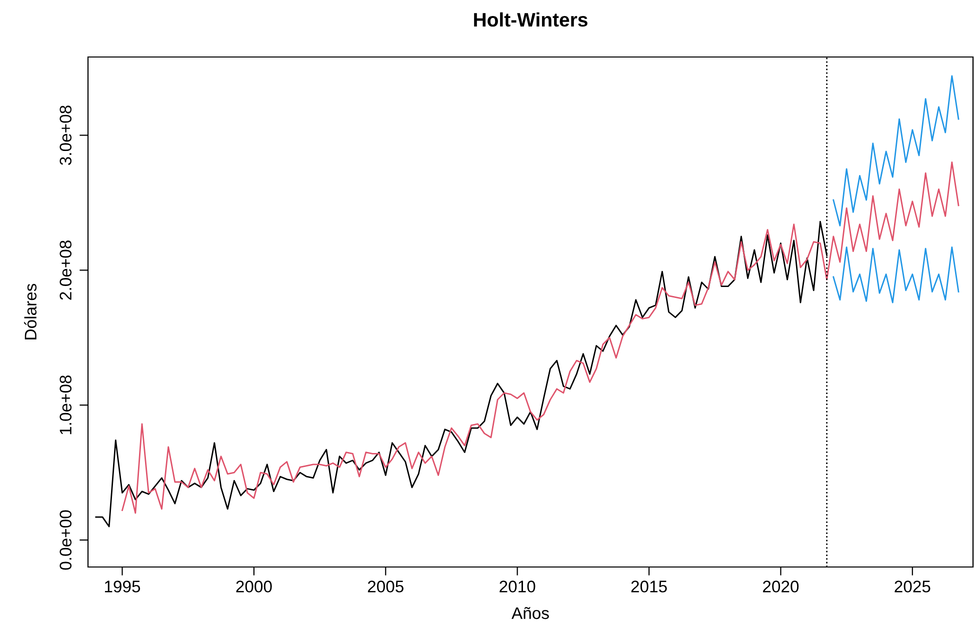  What do you see at coordinates (531, 19) in the screenshot?
I see `chart-title: Holt-Winters` at bounding box center [531, 19].